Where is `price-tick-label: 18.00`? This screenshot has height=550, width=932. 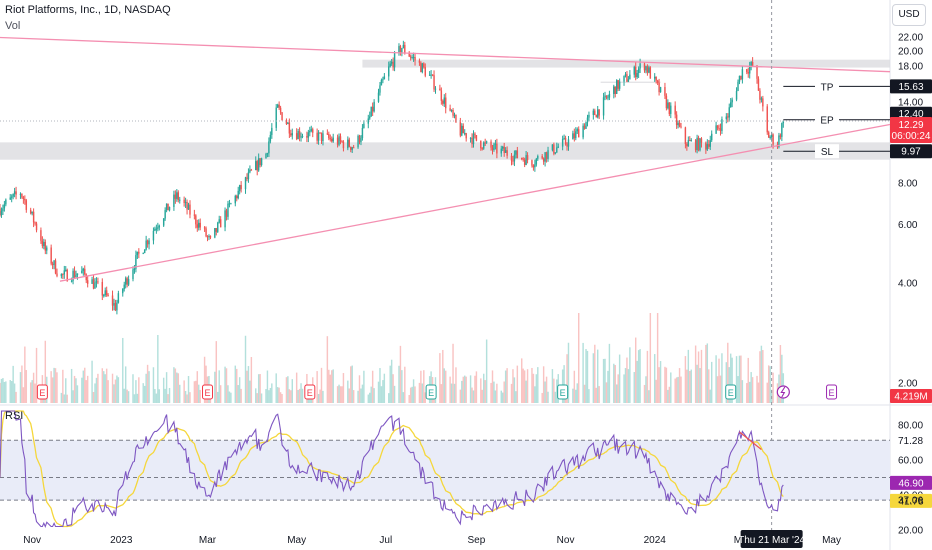 price-tick-label: 18.00 is located at coordinates (910, 66).